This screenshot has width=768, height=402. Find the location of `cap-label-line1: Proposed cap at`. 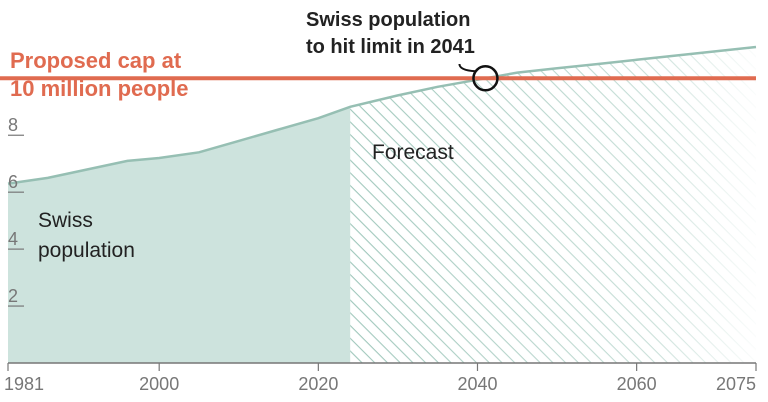

cap-label-line1: Proposed cap at is located at coordinates (96, 60).